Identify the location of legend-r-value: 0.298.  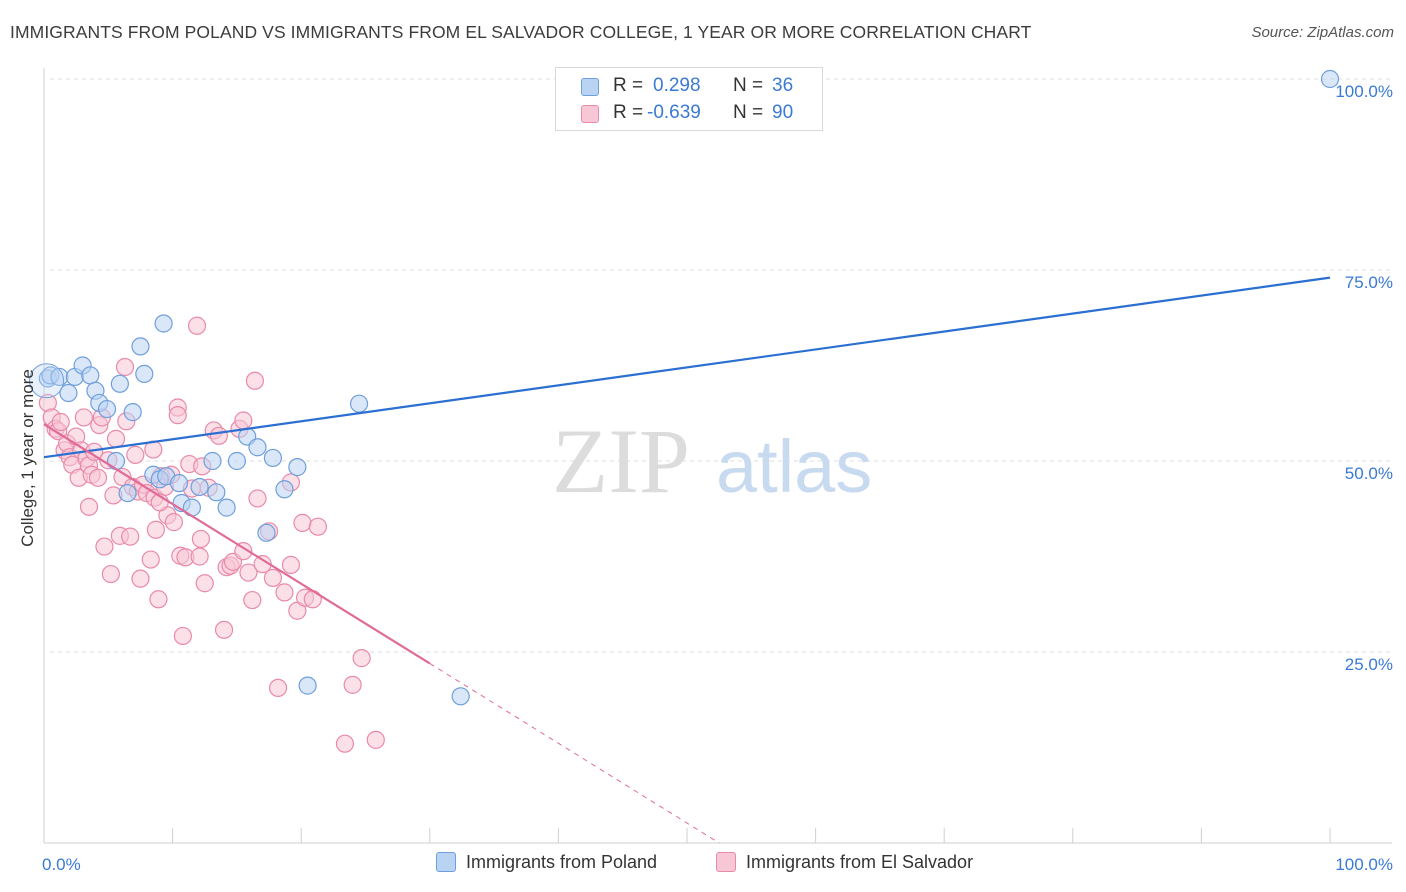
(677, 85).